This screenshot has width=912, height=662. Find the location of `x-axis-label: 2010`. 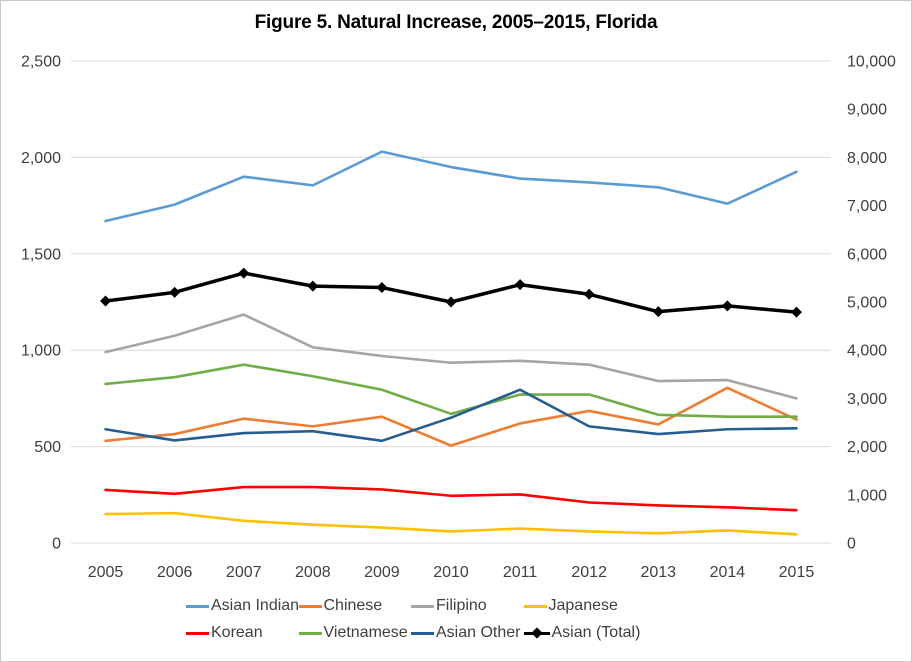

x-axis-label: 2010 is located at coordinates (451, 572).